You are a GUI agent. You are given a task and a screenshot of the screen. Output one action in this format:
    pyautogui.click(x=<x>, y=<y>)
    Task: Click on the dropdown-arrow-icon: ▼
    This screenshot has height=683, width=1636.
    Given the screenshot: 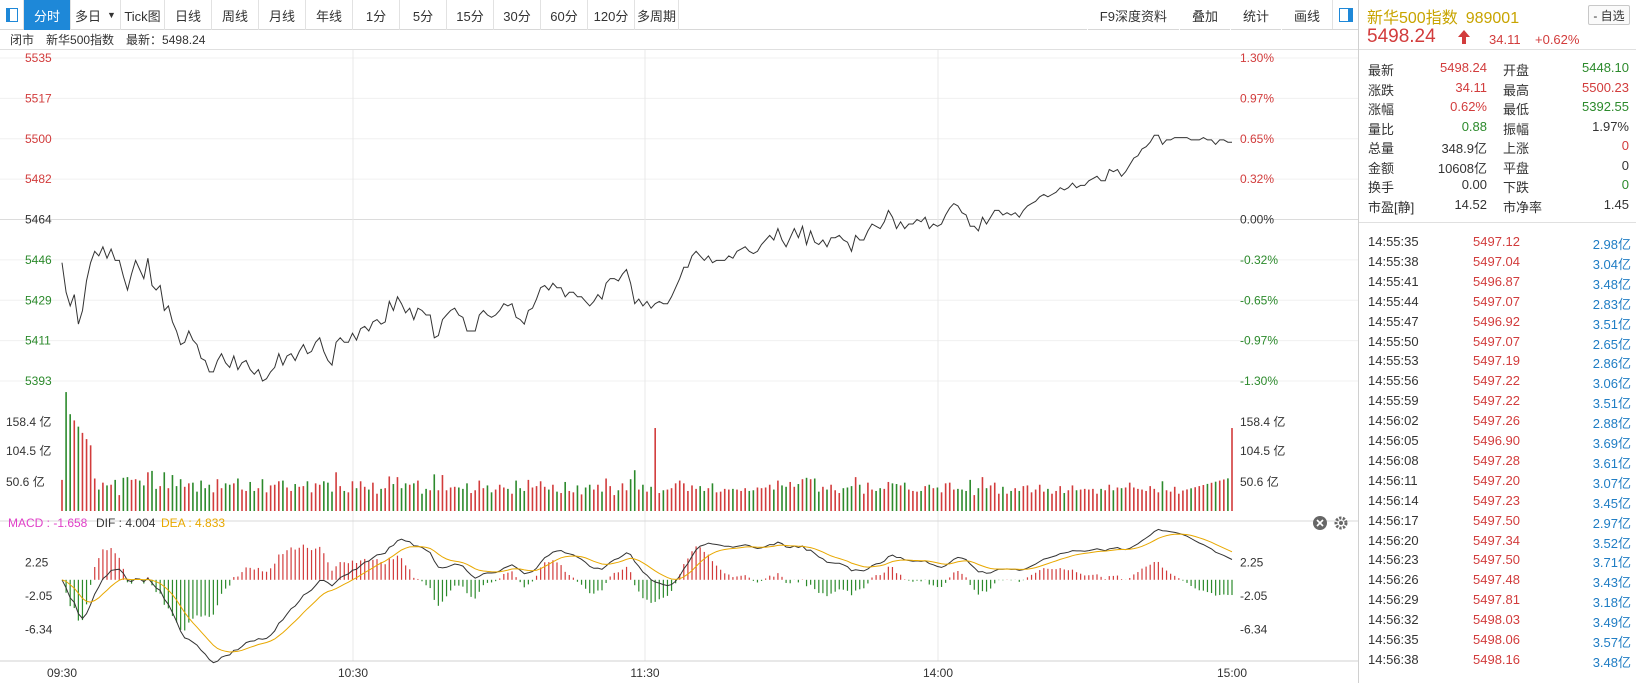 What is the action you would take?
    pyautogui.click(x=111, y=15)
    